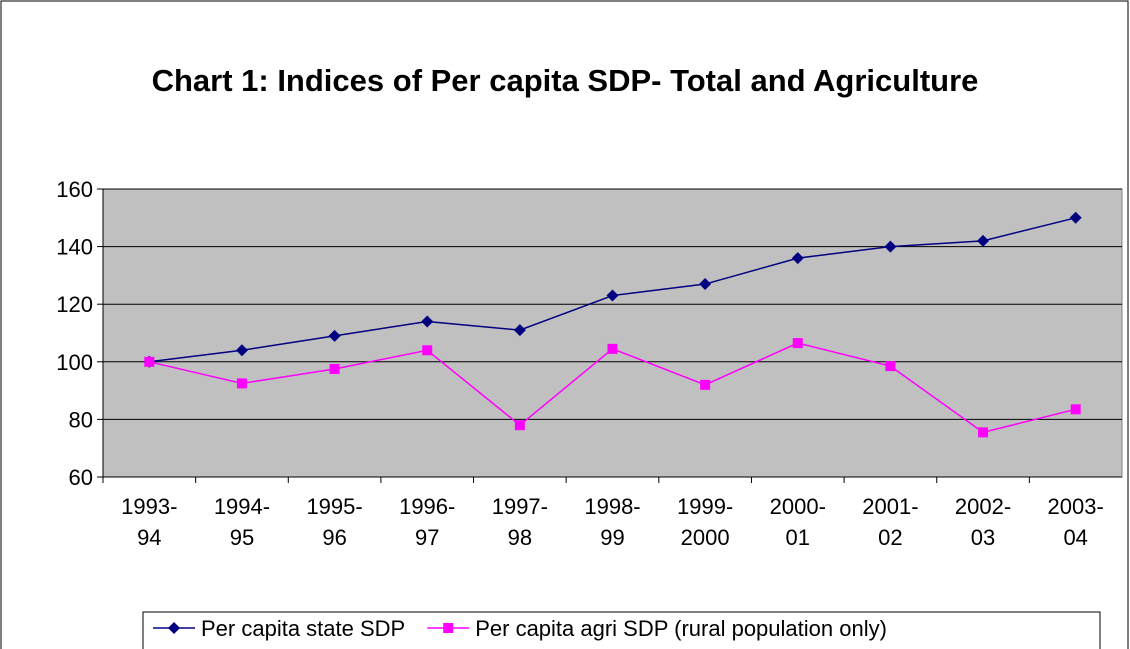  I want to click on x-tick-label: 2000-01, so click(798, 522).